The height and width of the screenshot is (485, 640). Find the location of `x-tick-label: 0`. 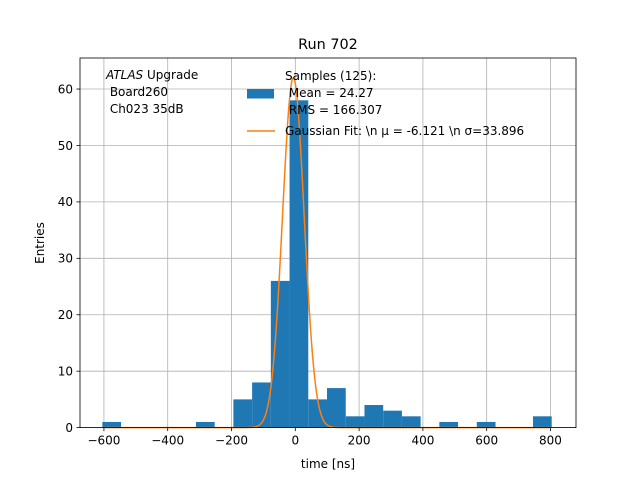

x-tick-label: 0 is located at coordinates (295, 441).